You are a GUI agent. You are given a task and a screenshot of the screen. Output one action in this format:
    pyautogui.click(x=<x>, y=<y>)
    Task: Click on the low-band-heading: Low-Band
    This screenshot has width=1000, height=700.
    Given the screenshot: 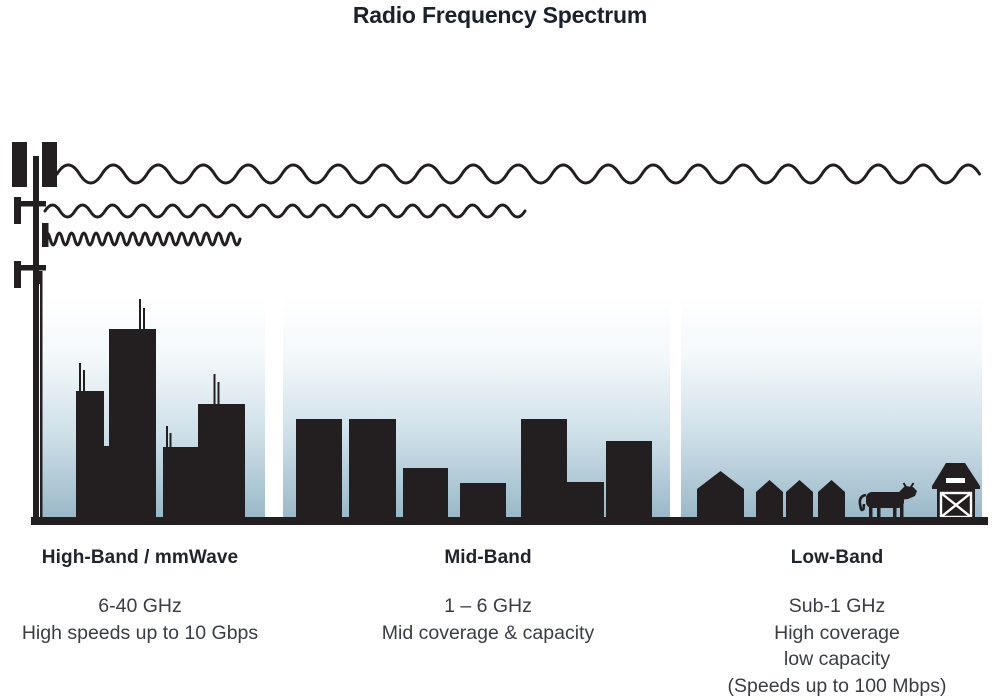 What is the action you would take?
    pyautogui.click(x=837, y=557)
    